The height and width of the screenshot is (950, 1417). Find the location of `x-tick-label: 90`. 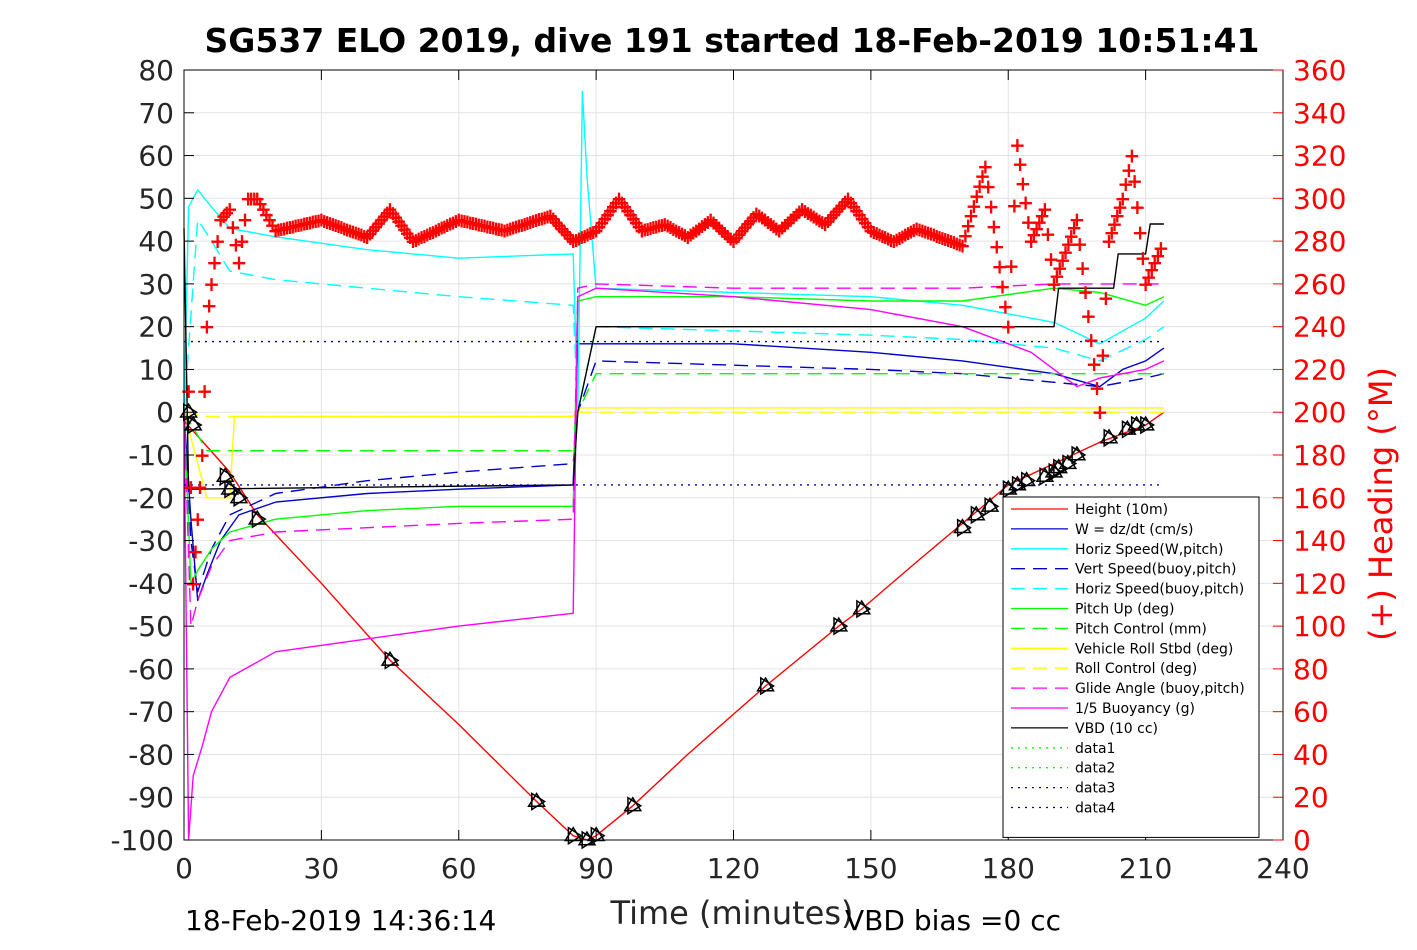

x-tick-label: 90 is located at coordinates (596, 868).